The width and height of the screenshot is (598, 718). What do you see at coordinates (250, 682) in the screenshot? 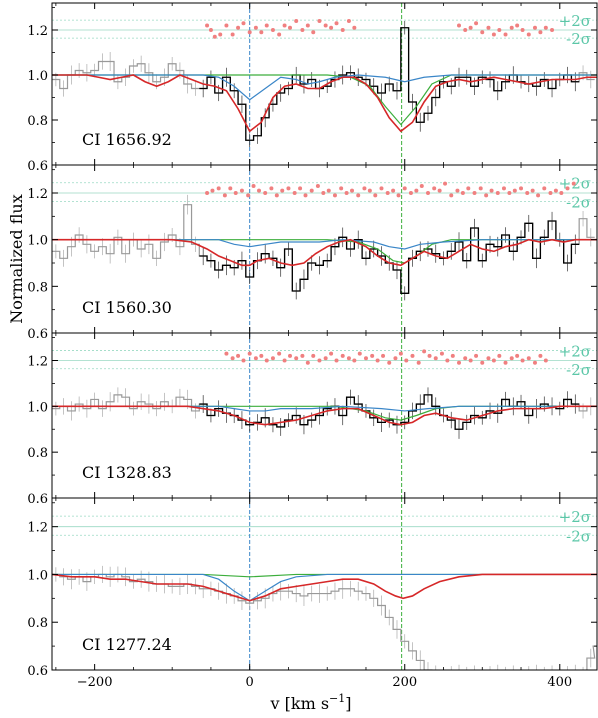
I see `x-tick-label: 0` at bounding box center [250, 682].